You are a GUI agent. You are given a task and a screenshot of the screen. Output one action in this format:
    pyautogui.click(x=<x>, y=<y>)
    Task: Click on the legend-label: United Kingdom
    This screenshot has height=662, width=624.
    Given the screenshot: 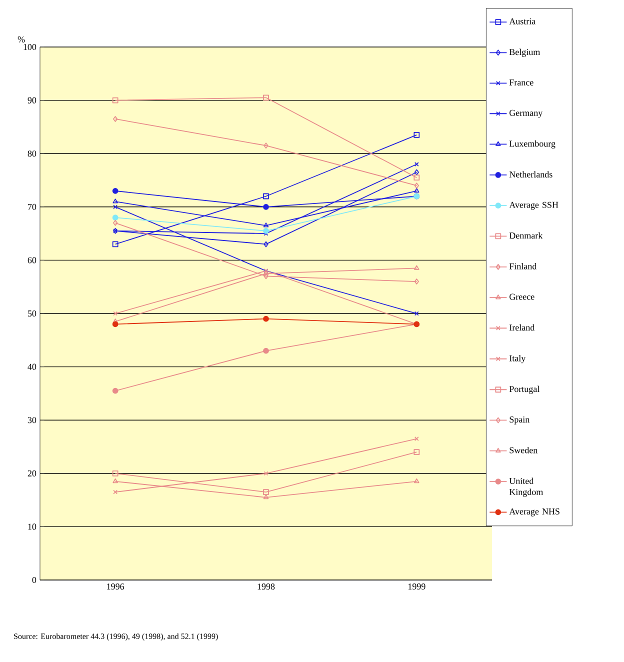 What is the action you would take?
    pyautogui.click(x=526, y=487)
    